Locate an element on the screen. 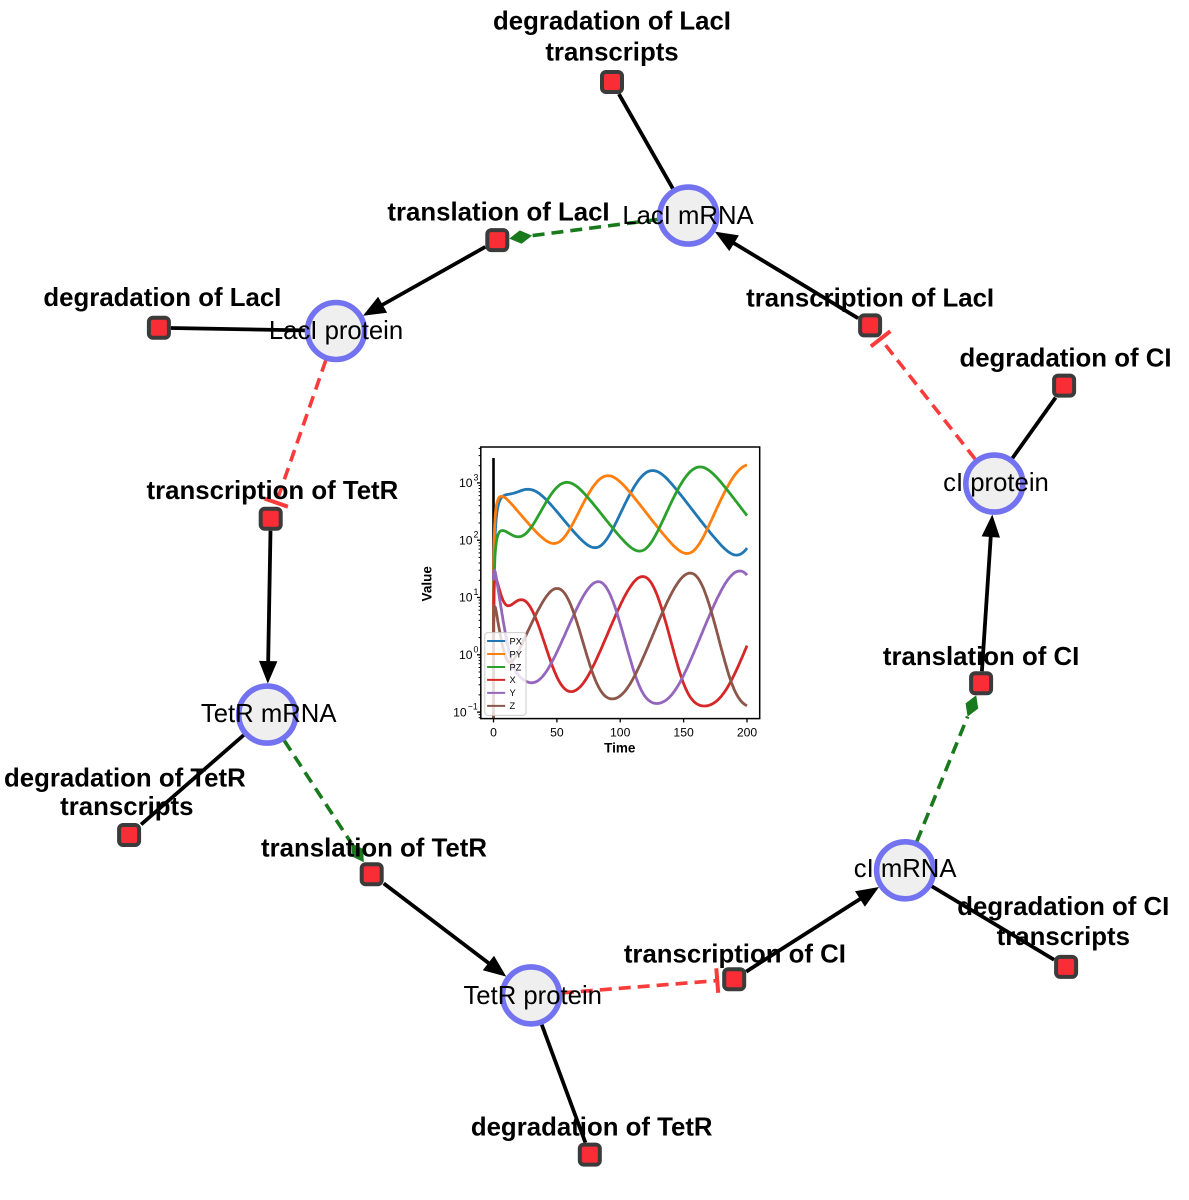 This screenshot has height=1200, width=1189. svg-text: −1 is located at coordinates (473, 707).